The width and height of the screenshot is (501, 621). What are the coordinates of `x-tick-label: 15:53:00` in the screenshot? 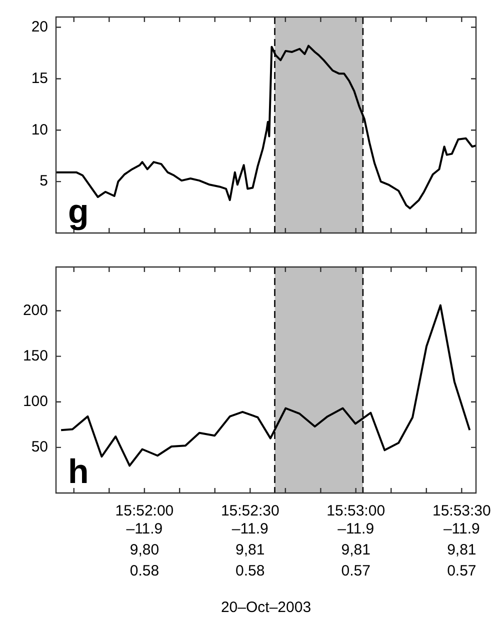 It's located at (356, 511).